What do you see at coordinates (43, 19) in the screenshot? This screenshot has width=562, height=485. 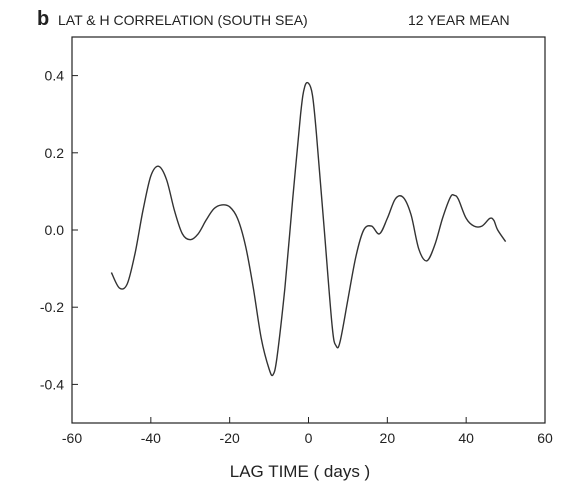 I see `panel-label: b` at bounding box center [43, 19].